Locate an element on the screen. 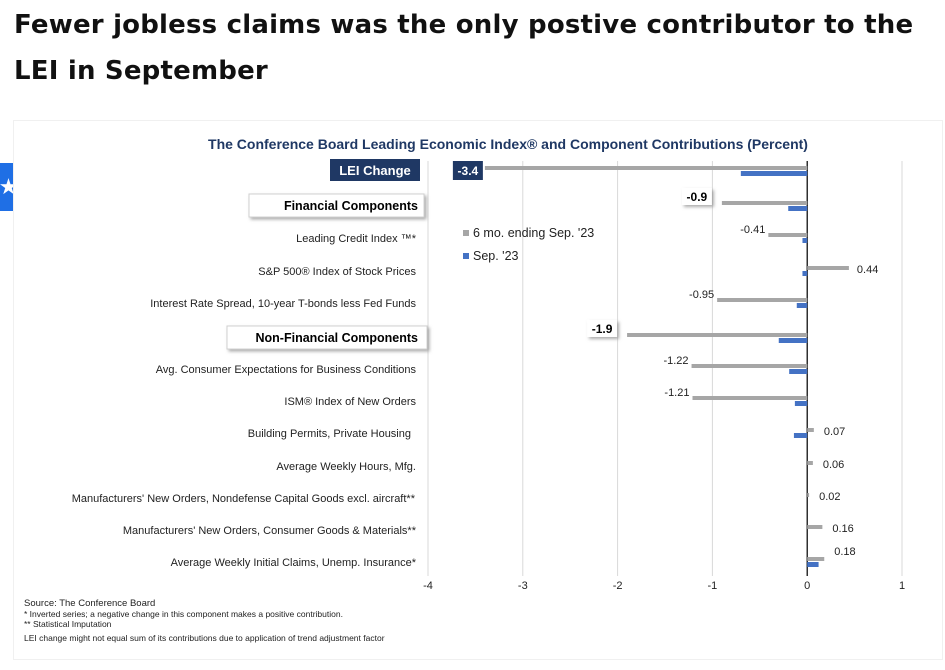  data-label: -1.9 is located at coordinates (602, 329).